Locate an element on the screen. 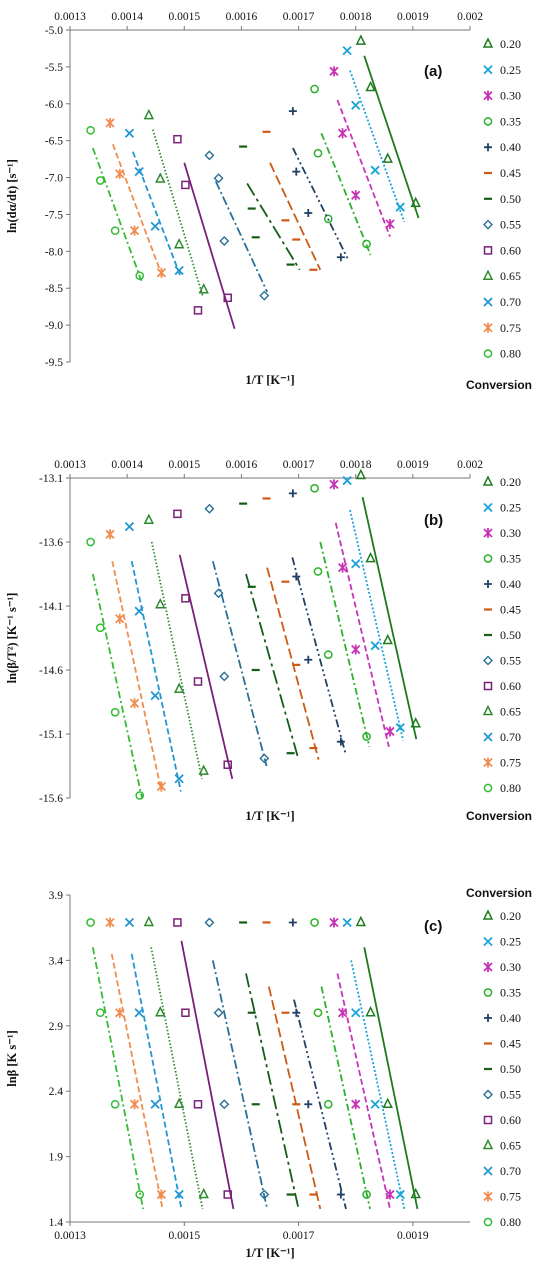  series-0.80 is located at coordinates (115, 203).